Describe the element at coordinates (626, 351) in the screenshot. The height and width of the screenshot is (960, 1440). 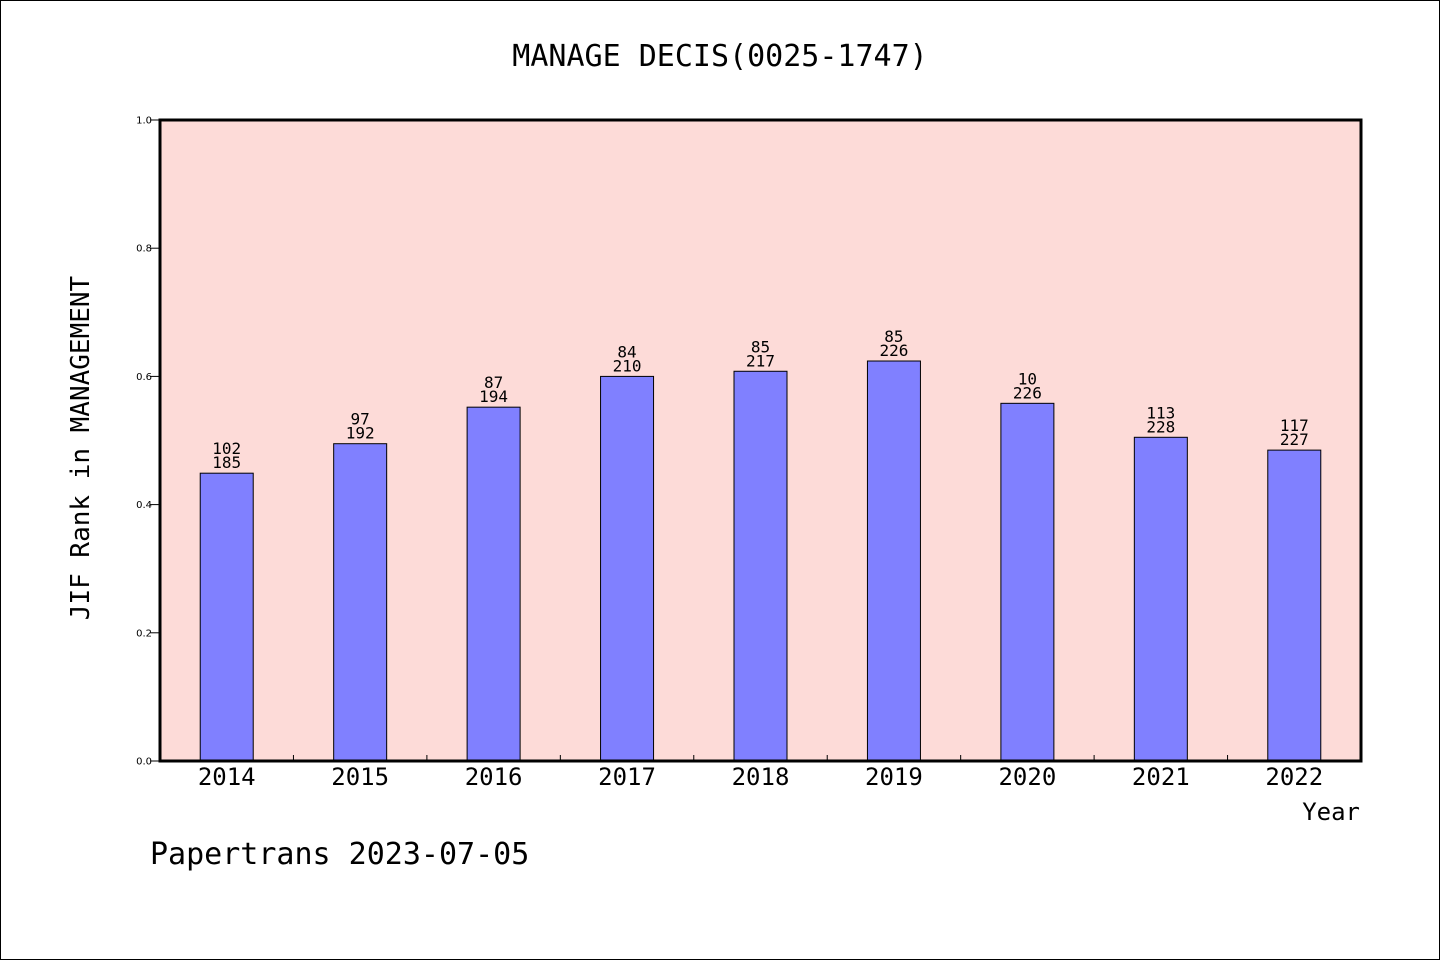
I see `bar-rank-label: 84` at that location.